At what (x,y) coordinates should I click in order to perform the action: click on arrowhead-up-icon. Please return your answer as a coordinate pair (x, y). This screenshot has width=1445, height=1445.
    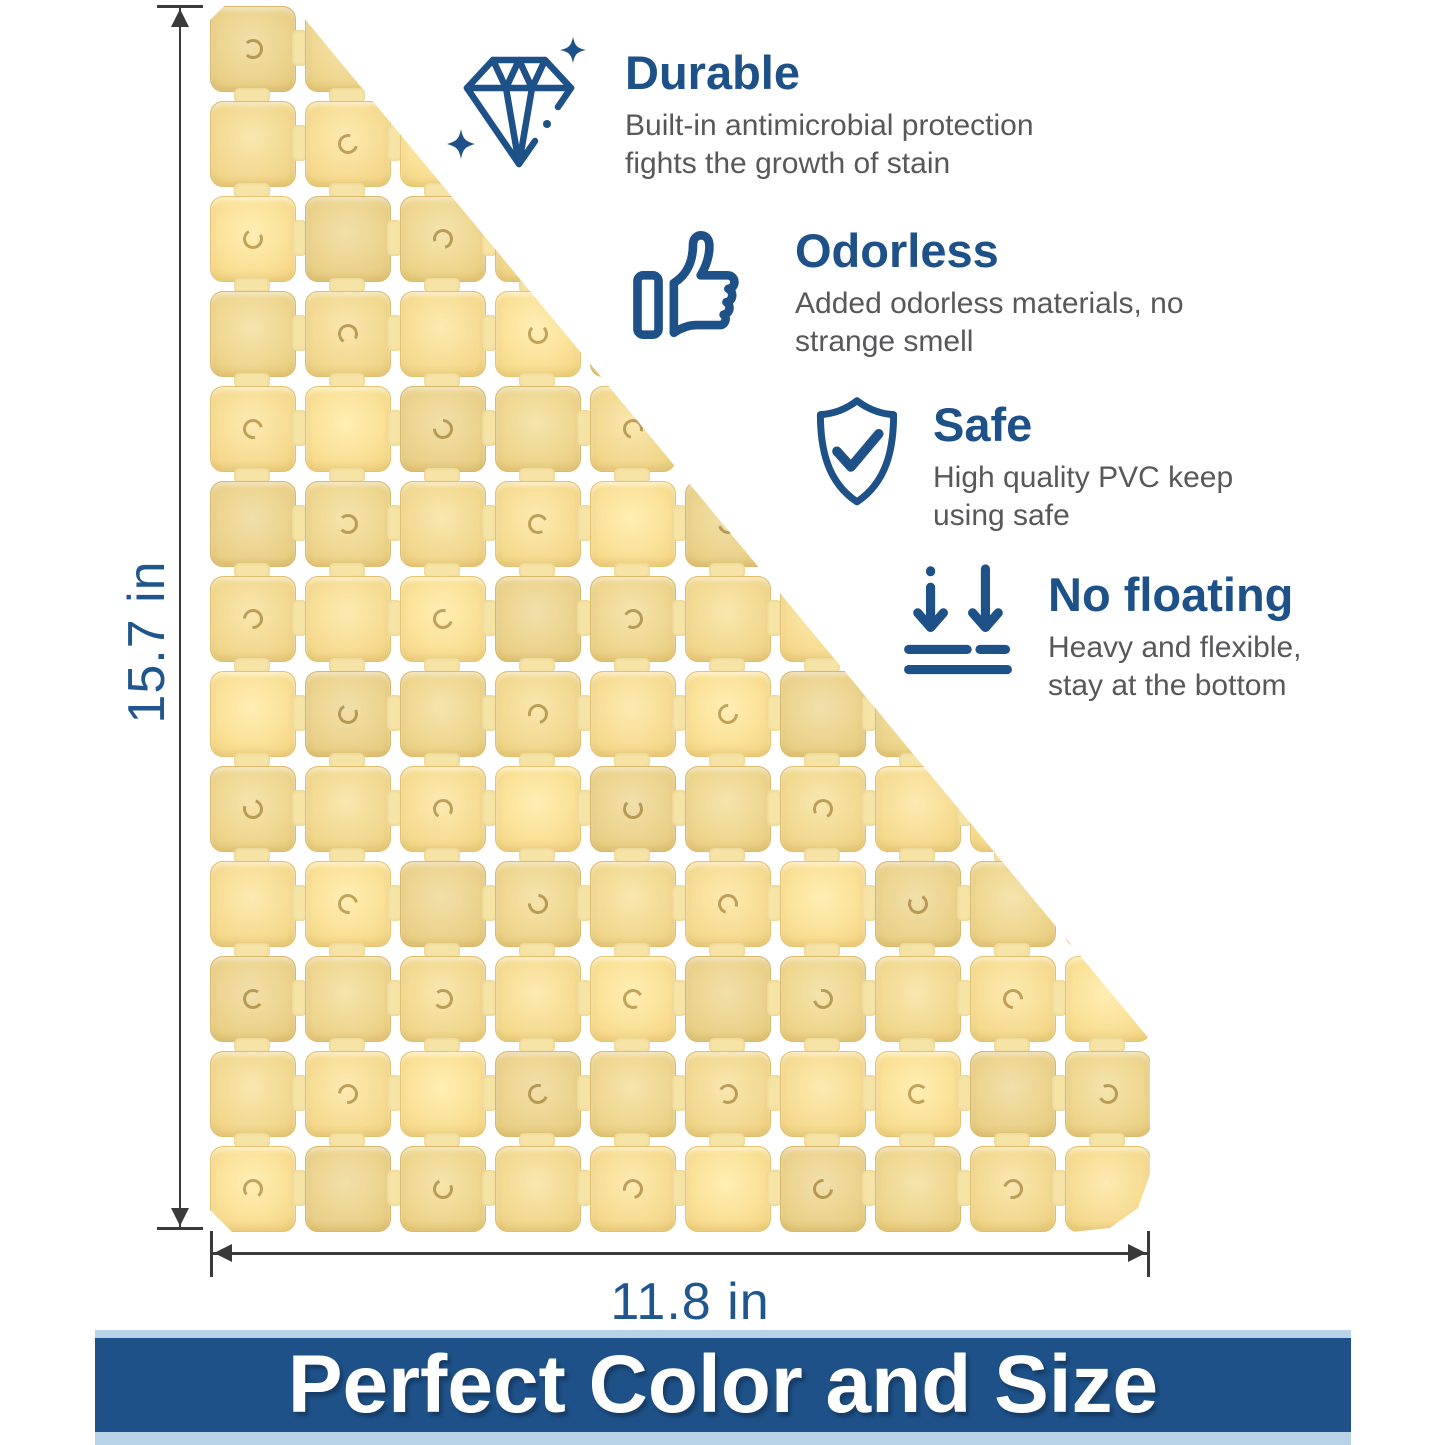
    Looking at the image, I should click on (180, 18).